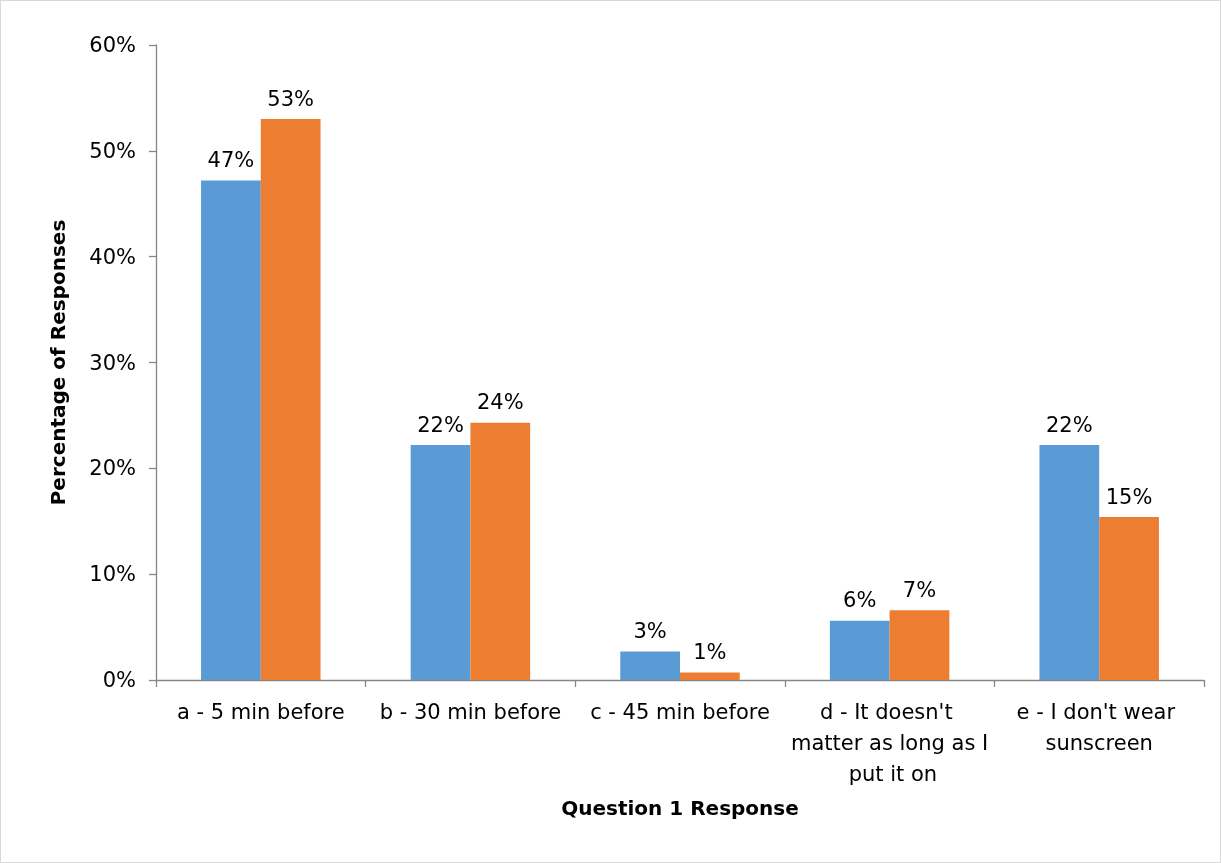  What do you see at coordinates (291, 98) in the screenshot?
I see `data-label: 53%` at bounding box center [291, 98].